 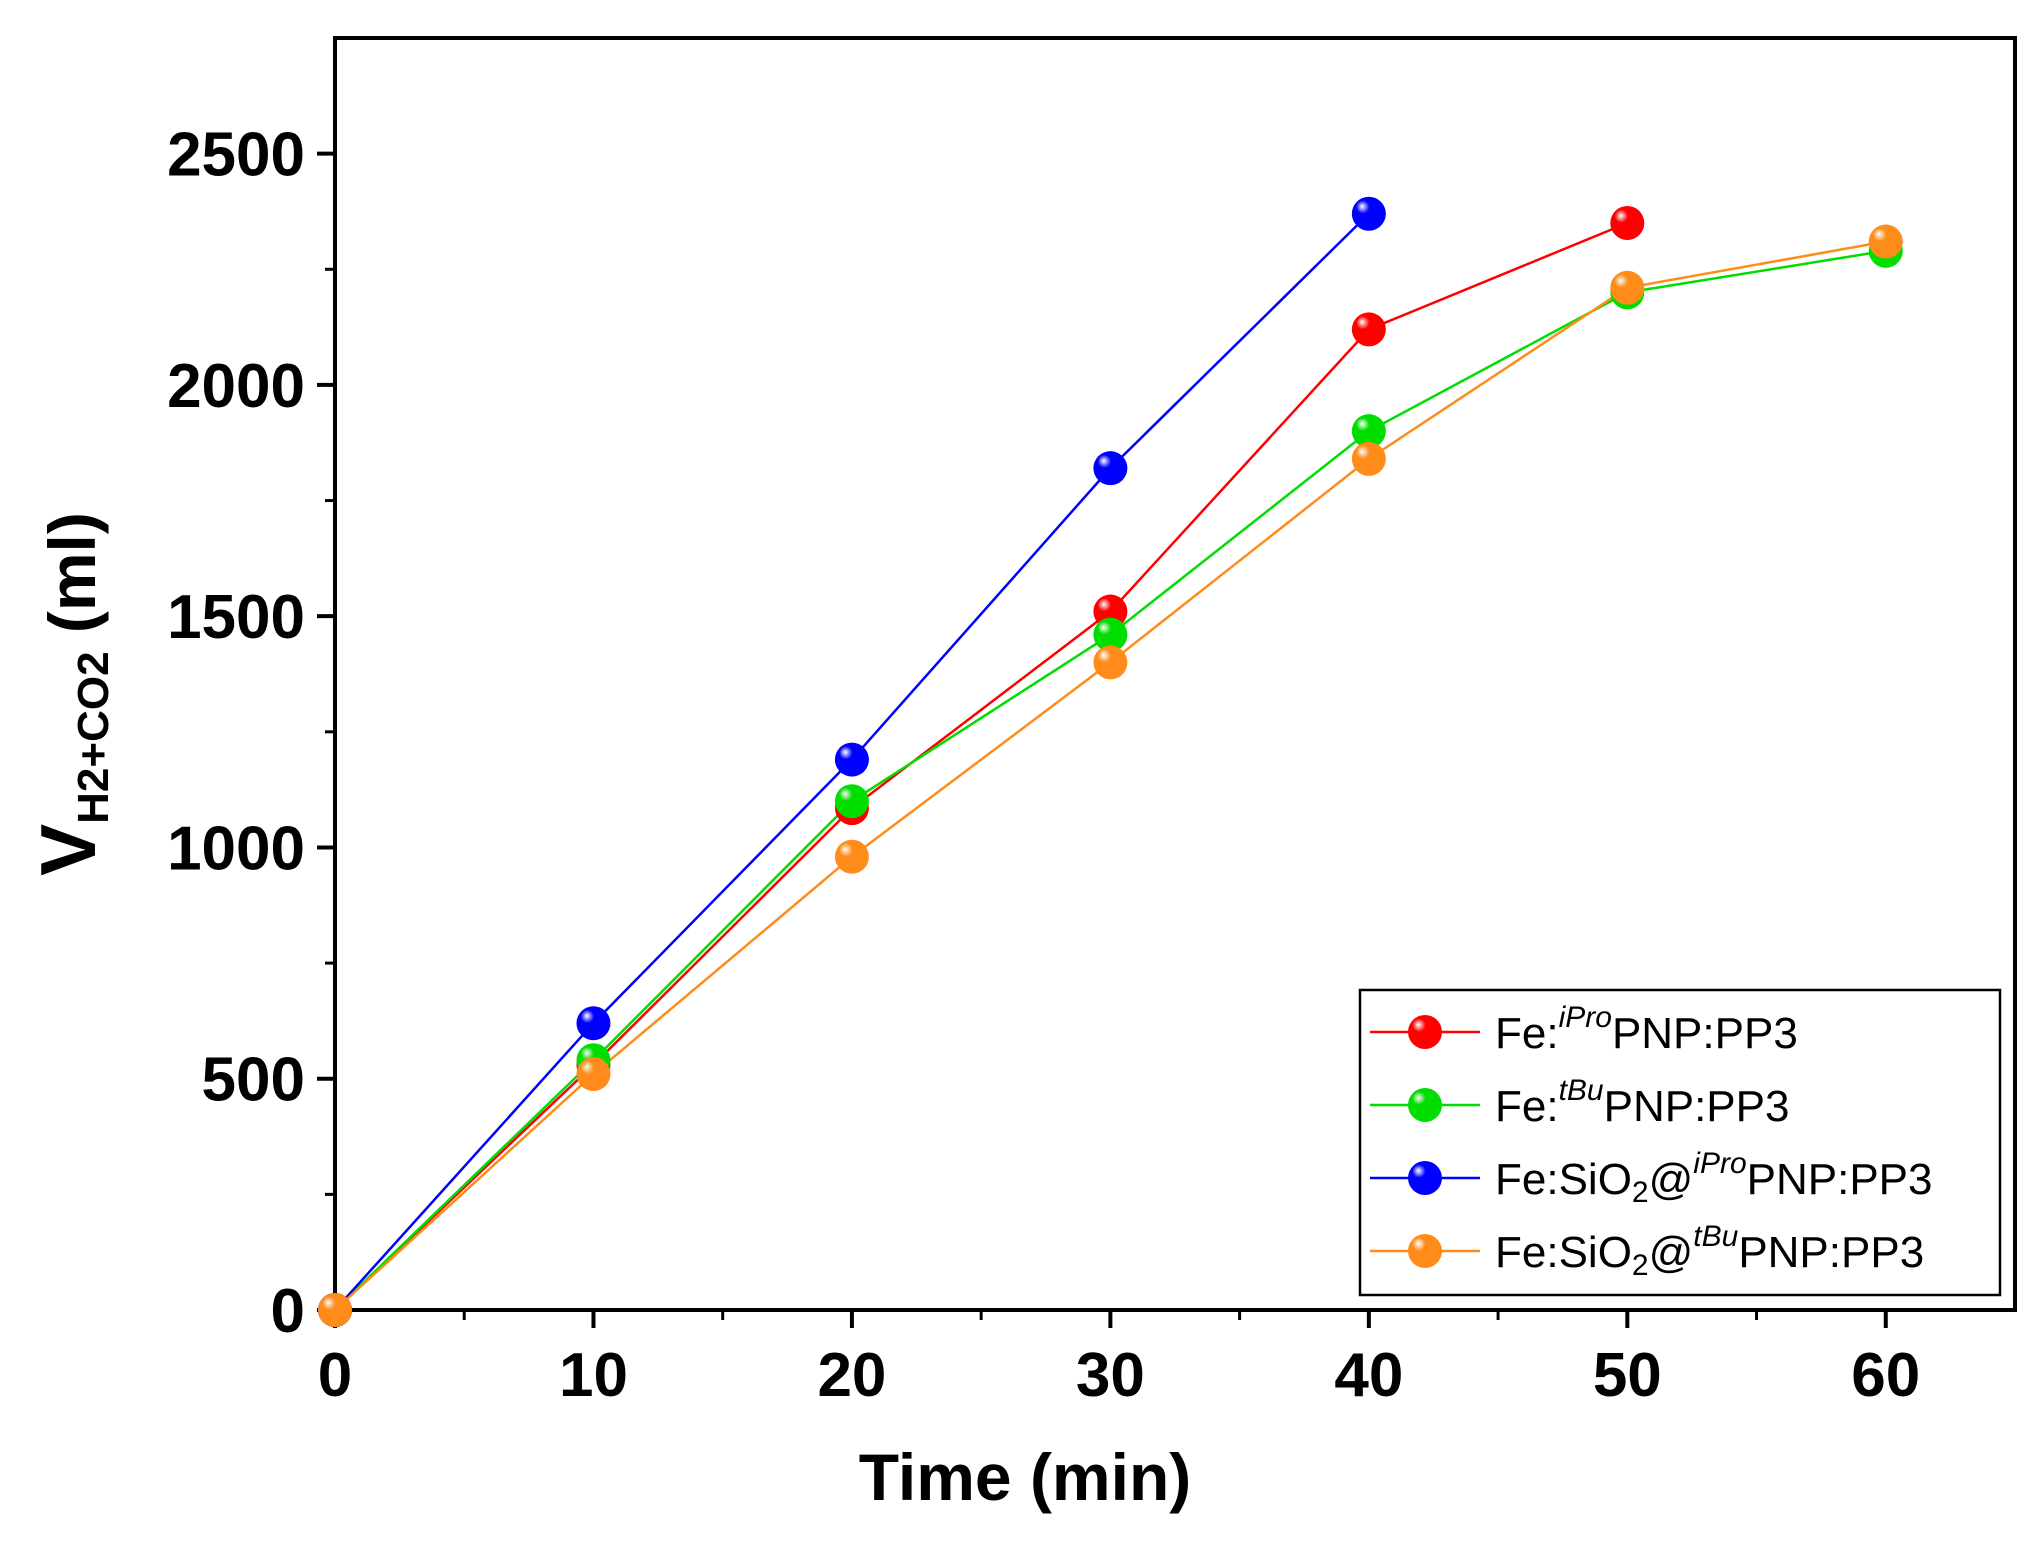 What do you see at coordinates (71, 694) in the screenshot?
I see `y-axis-title: VH2+CO2 (ml)` at bounding box center [71, 694].